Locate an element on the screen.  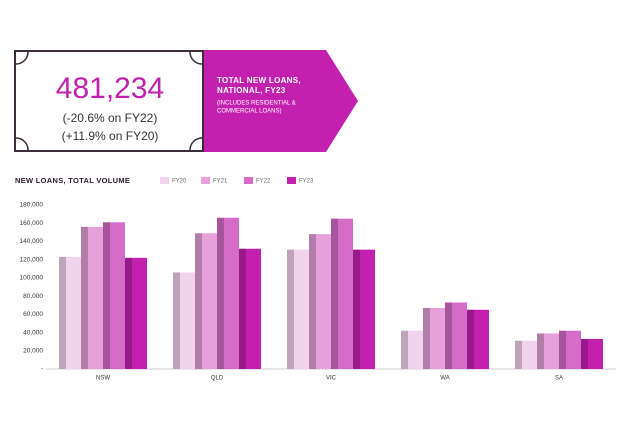
change-line: (-20.6% on FY22) is located at coordinates (110, 118).